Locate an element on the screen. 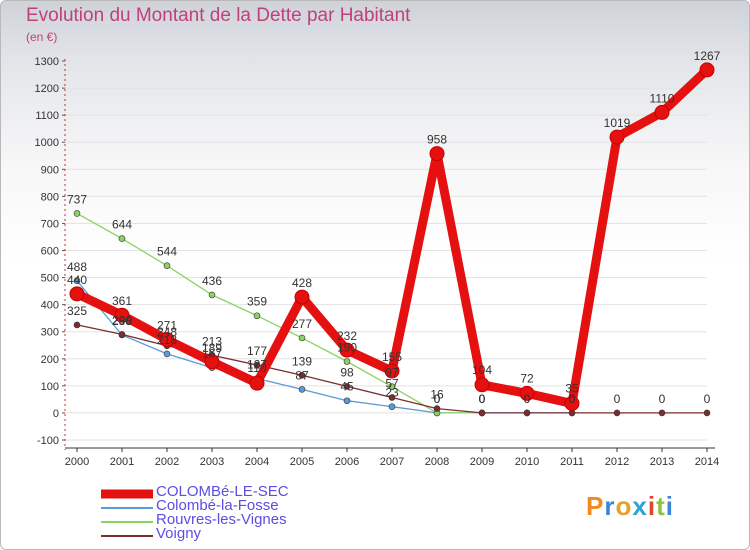 The width and height of the screenshot is (750, 550). proxiti-logo: Proxiti is located at coordinates (630, 506).